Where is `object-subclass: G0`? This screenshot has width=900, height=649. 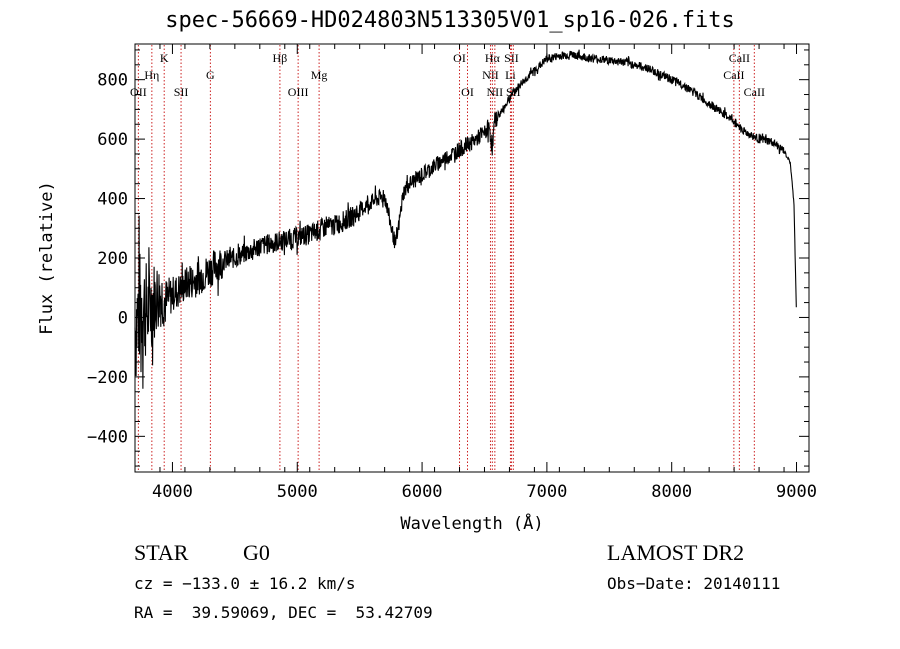 object-subclass: G0 is located at coordinates (256, 552).